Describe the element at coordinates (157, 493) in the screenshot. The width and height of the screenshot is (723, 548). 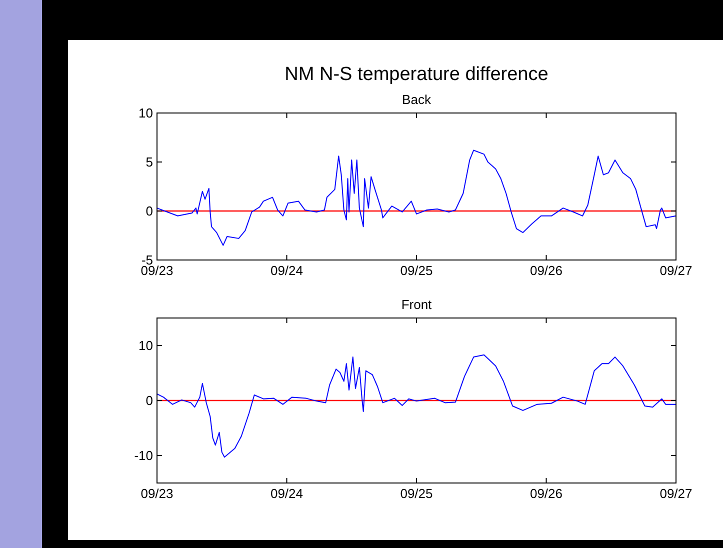
I see `x-tick-label: 09/23` at that location.